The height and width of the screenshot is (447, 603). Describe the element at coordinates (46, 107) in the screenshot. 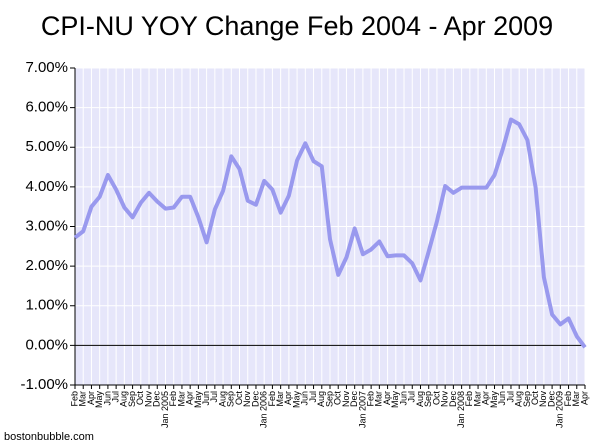

I see `y-tick-label: 6.00%` at that location.